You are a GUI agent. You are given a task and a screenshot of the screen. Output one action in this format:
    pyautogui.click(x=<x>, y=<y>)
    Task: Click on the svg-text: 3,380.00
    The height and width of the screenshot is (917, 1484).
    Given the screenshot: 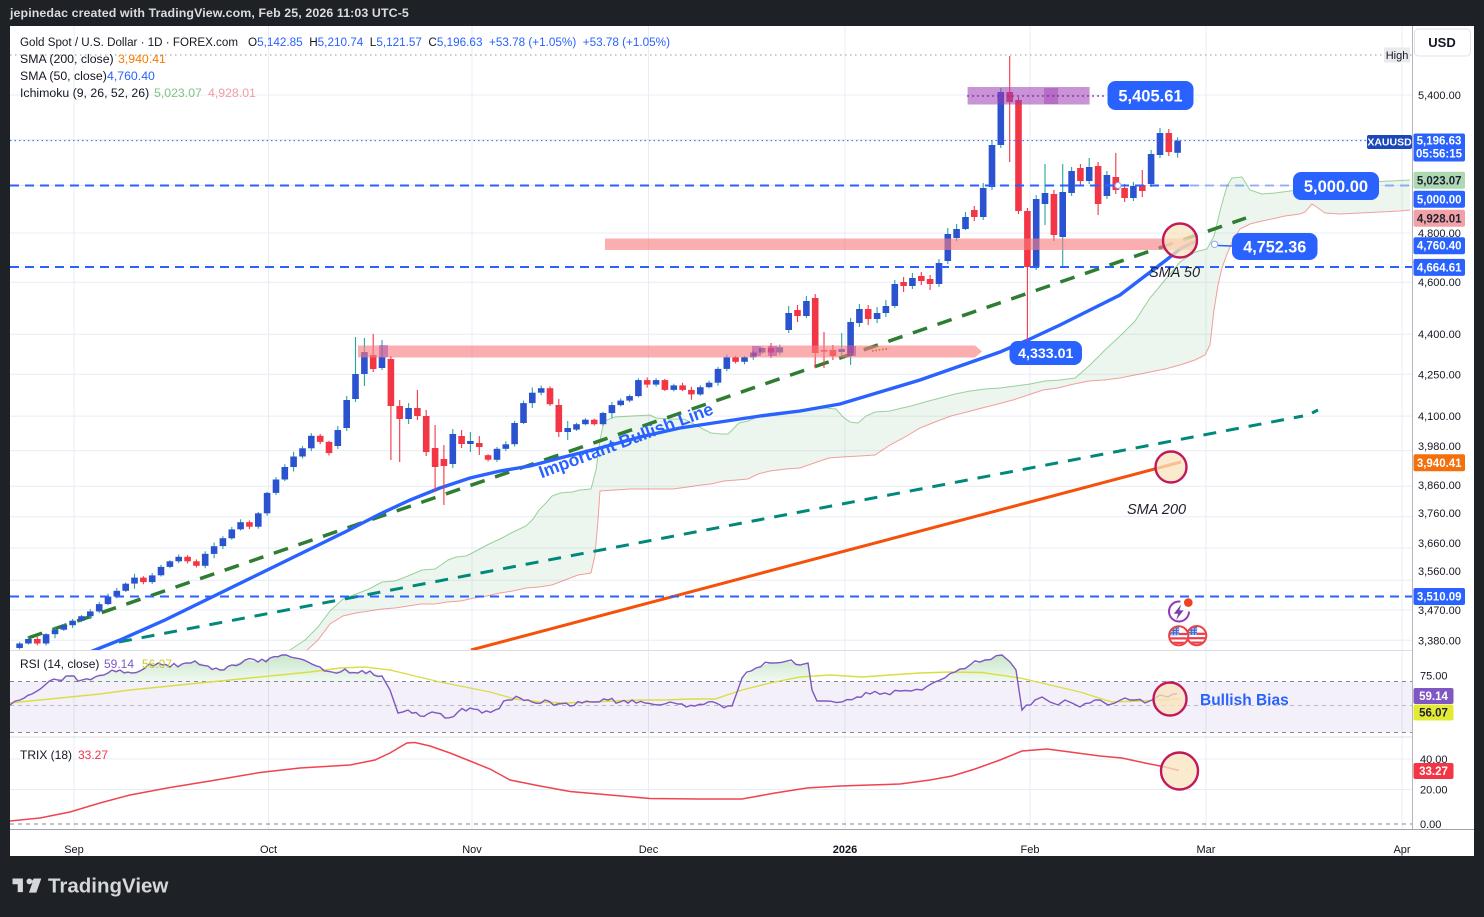 What is the action you would take?
    pyautogui.click(x=1439, y=641)
    